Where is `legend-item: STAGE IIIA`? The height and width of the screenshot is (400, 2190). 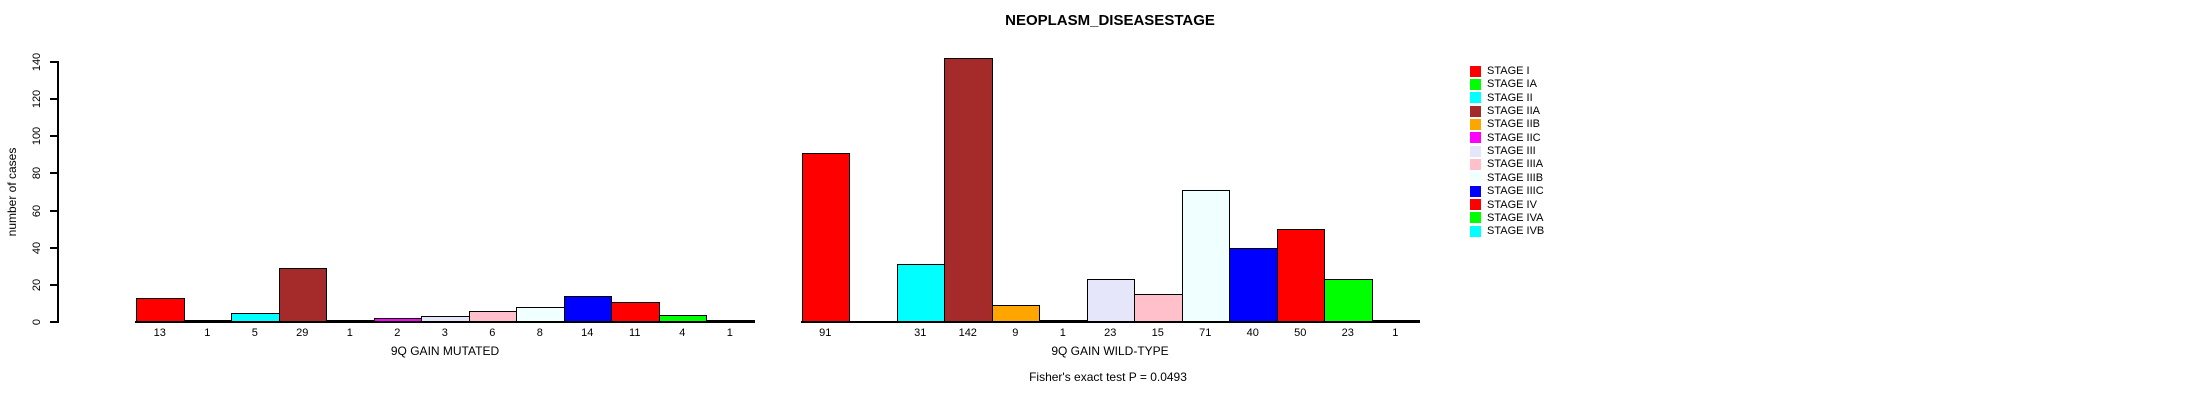
legend-item: STAGE IIIA is located at coordinates (1506, 164).